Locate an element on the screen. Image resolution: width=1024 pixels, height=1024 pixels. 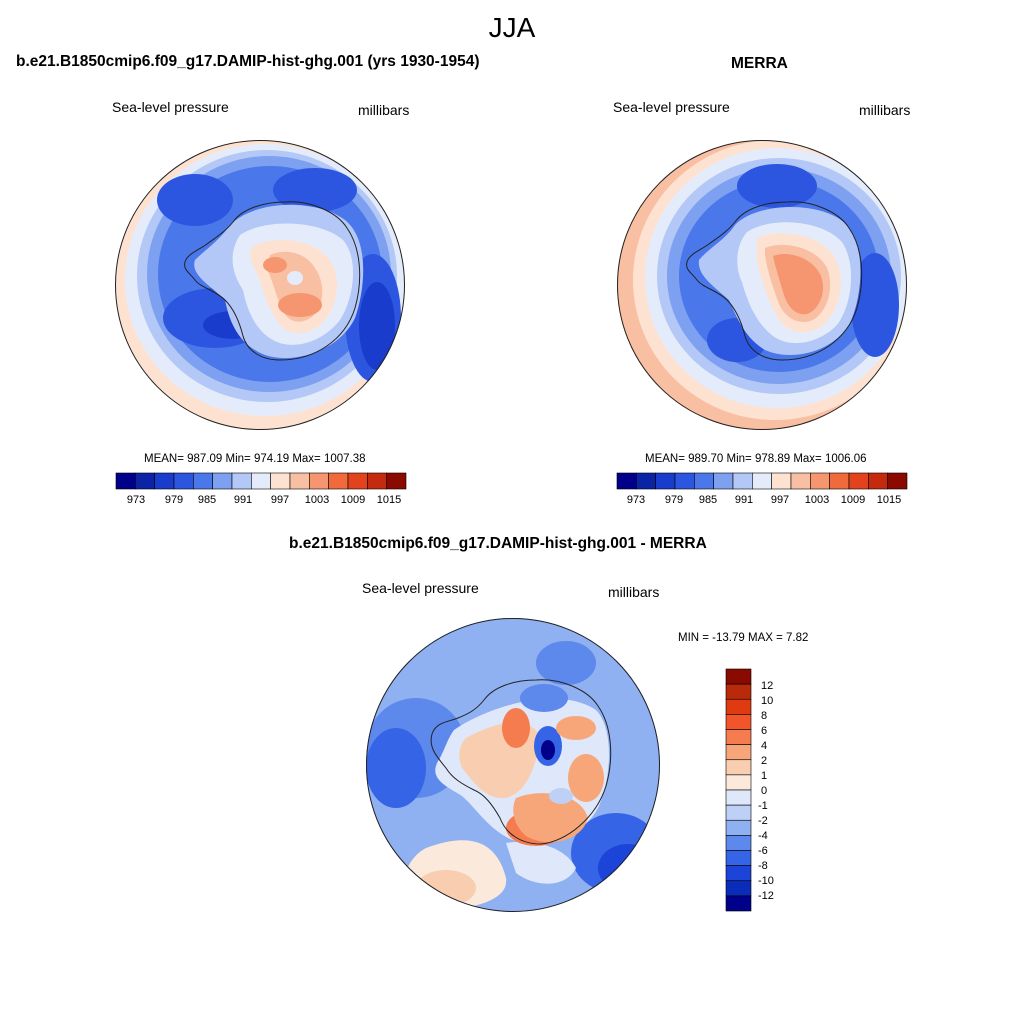
model-colorbar-tick: 979 is located at coordinates (174, 500).